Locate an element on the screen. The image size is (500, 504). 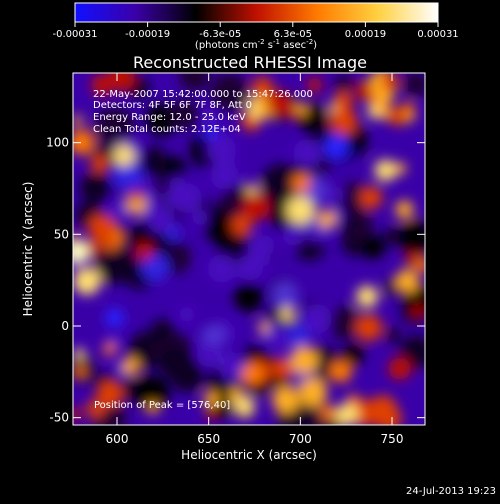
y-tick-label: 100 is located at coordinates (57, 143).